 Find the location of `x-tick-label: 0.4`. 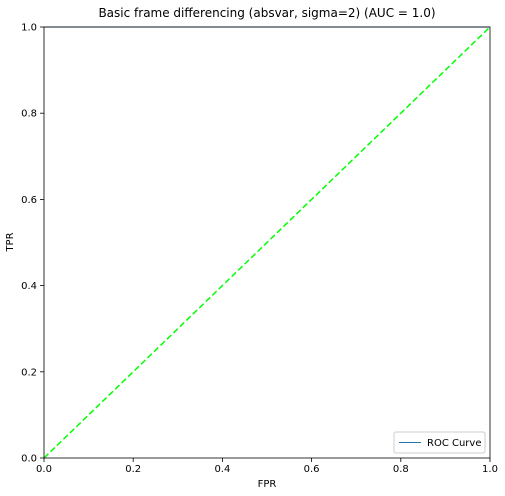

x-tick-label: 0.4 is located at coordinates (222, 469).